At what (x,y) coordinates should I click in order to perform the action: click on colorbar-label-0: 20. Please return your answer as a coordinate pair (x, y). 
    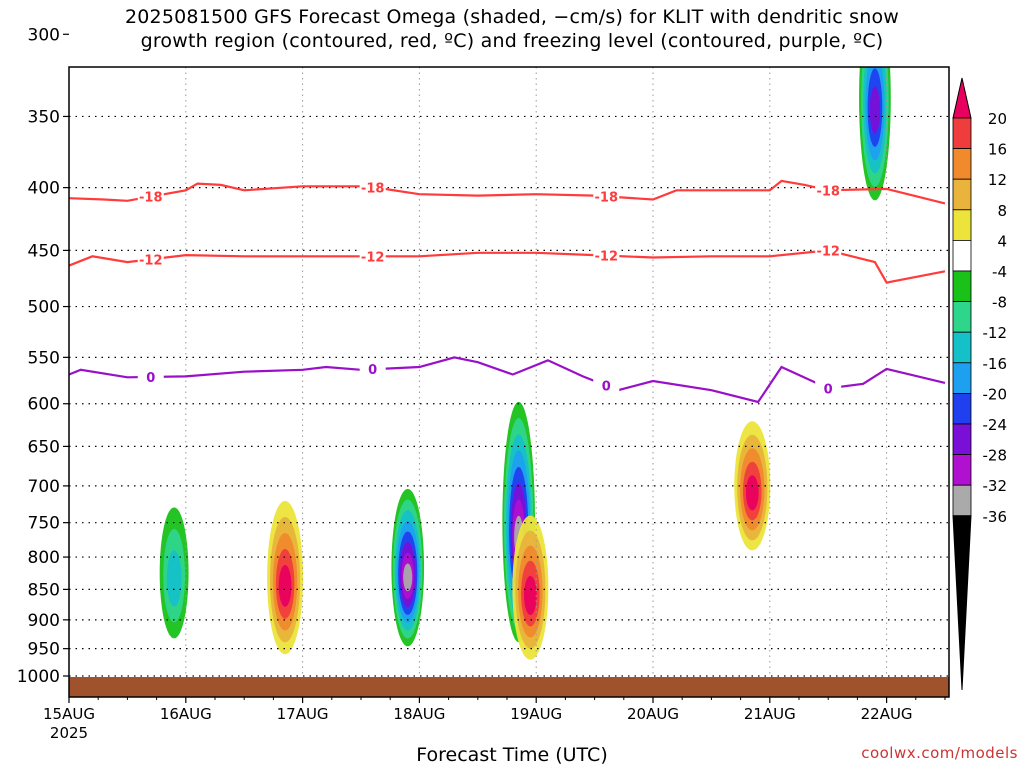
    Looking at the image, I should click on (997, 119).